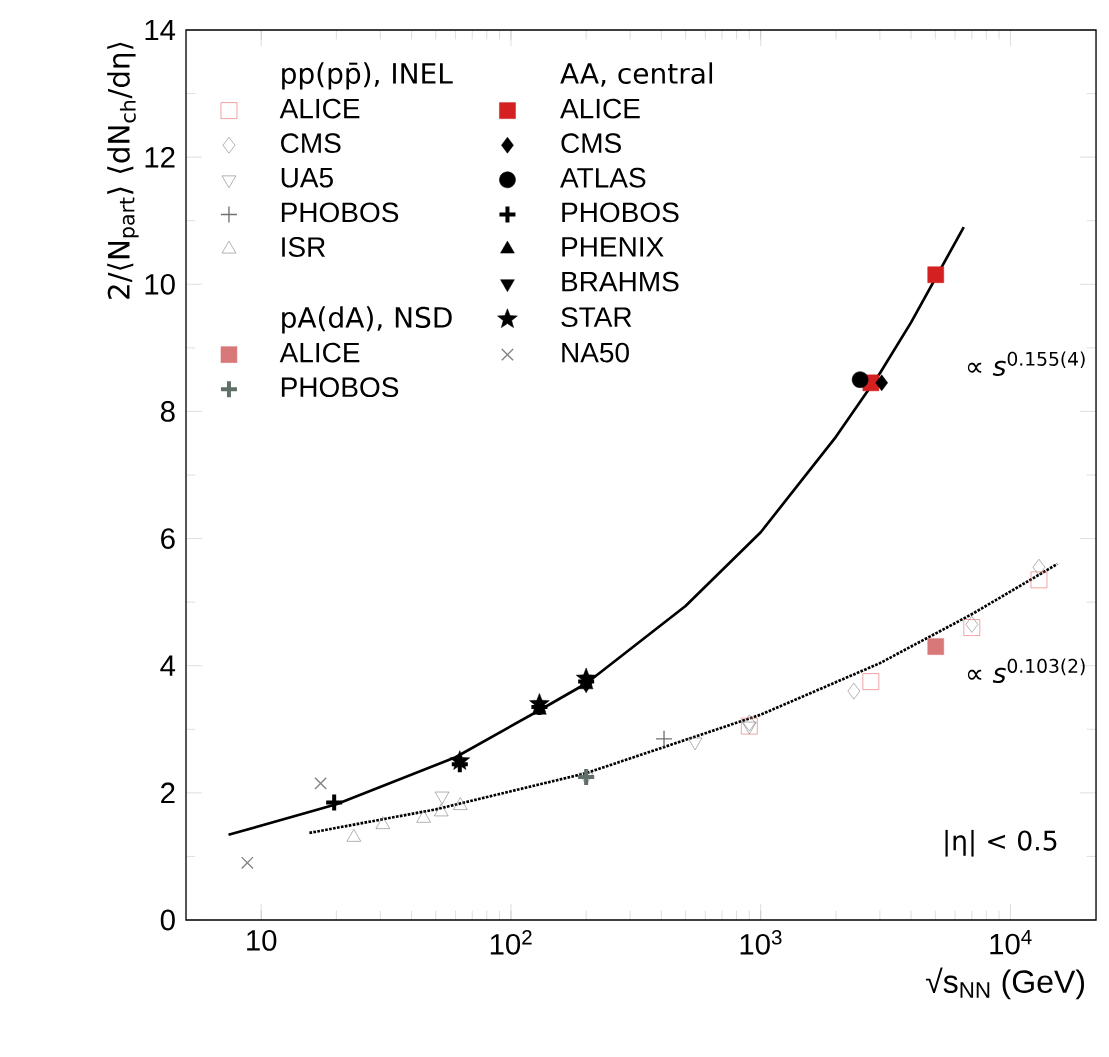  Describe the element at coordinates (636, 74) in the screenshot. I see `text: AA, central` at that location.